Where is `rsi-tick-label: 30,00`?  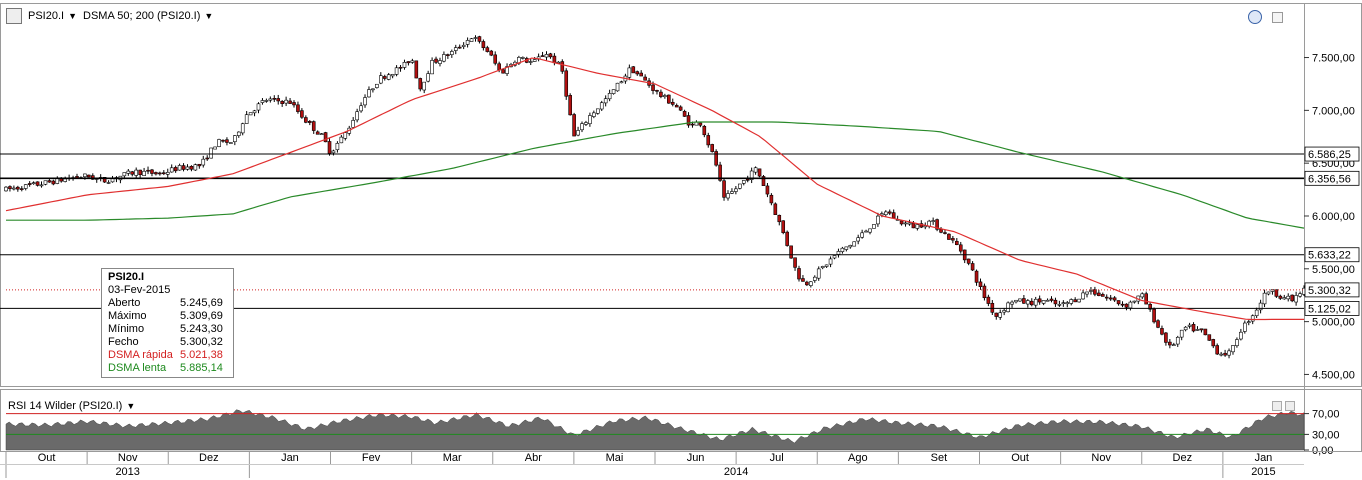
rsi-tick-label: 30,00 is located at coordinates (1326, 435).